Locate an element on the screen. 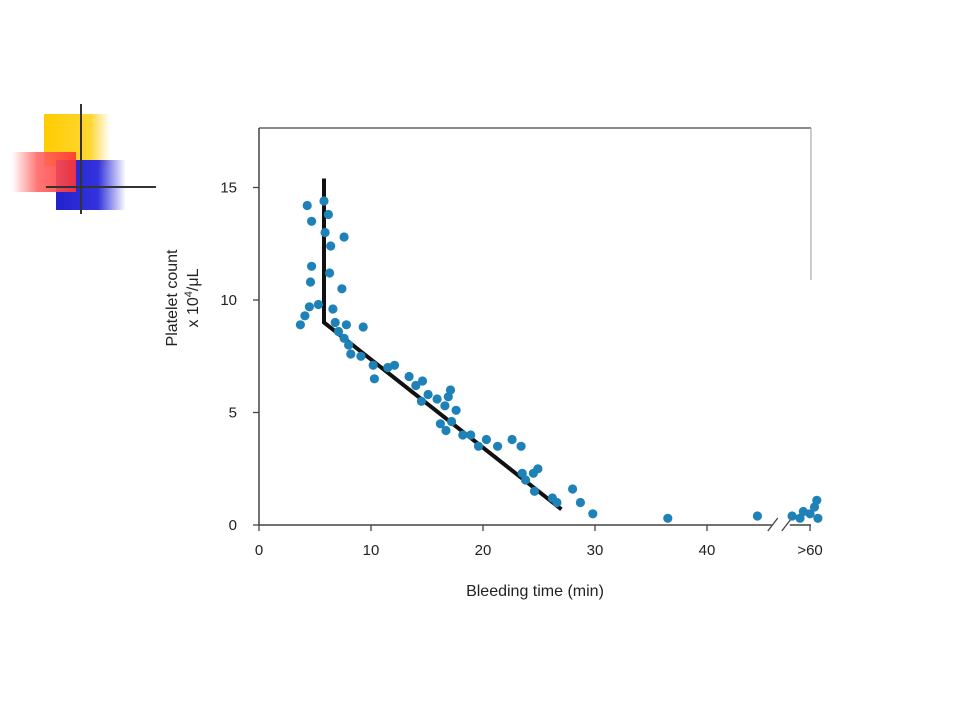  y-axis-title-superscript: 4 is located at coordinates (189, 294).